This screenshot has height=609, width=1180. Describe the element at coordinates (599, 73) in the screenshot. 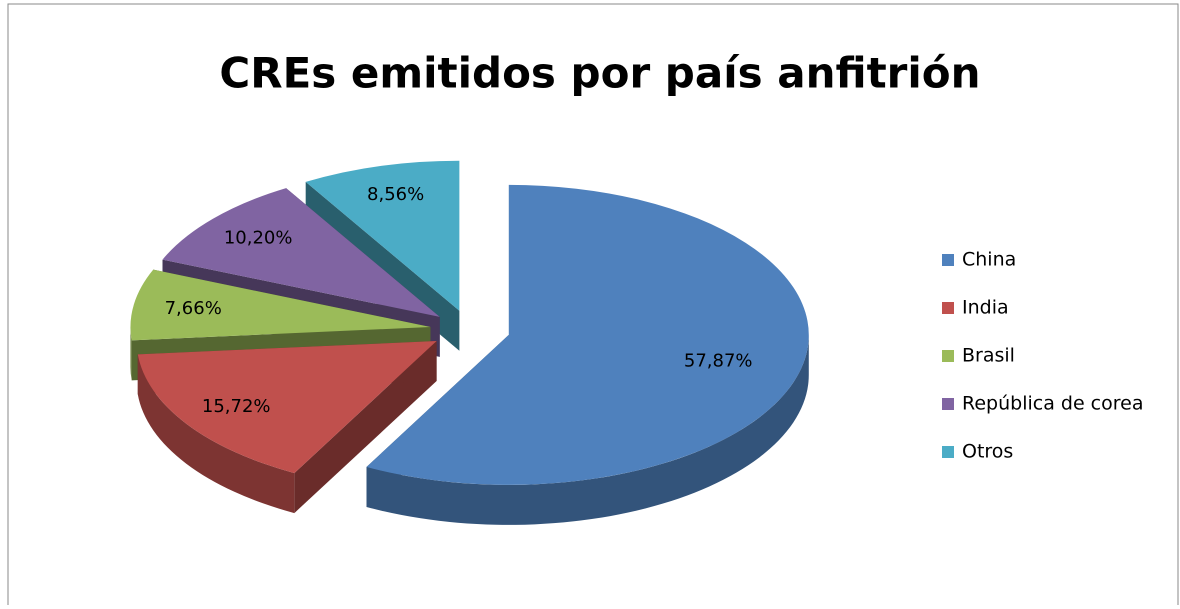

I see `chart-title: CREs emitidos por país anfitrión` at that location.